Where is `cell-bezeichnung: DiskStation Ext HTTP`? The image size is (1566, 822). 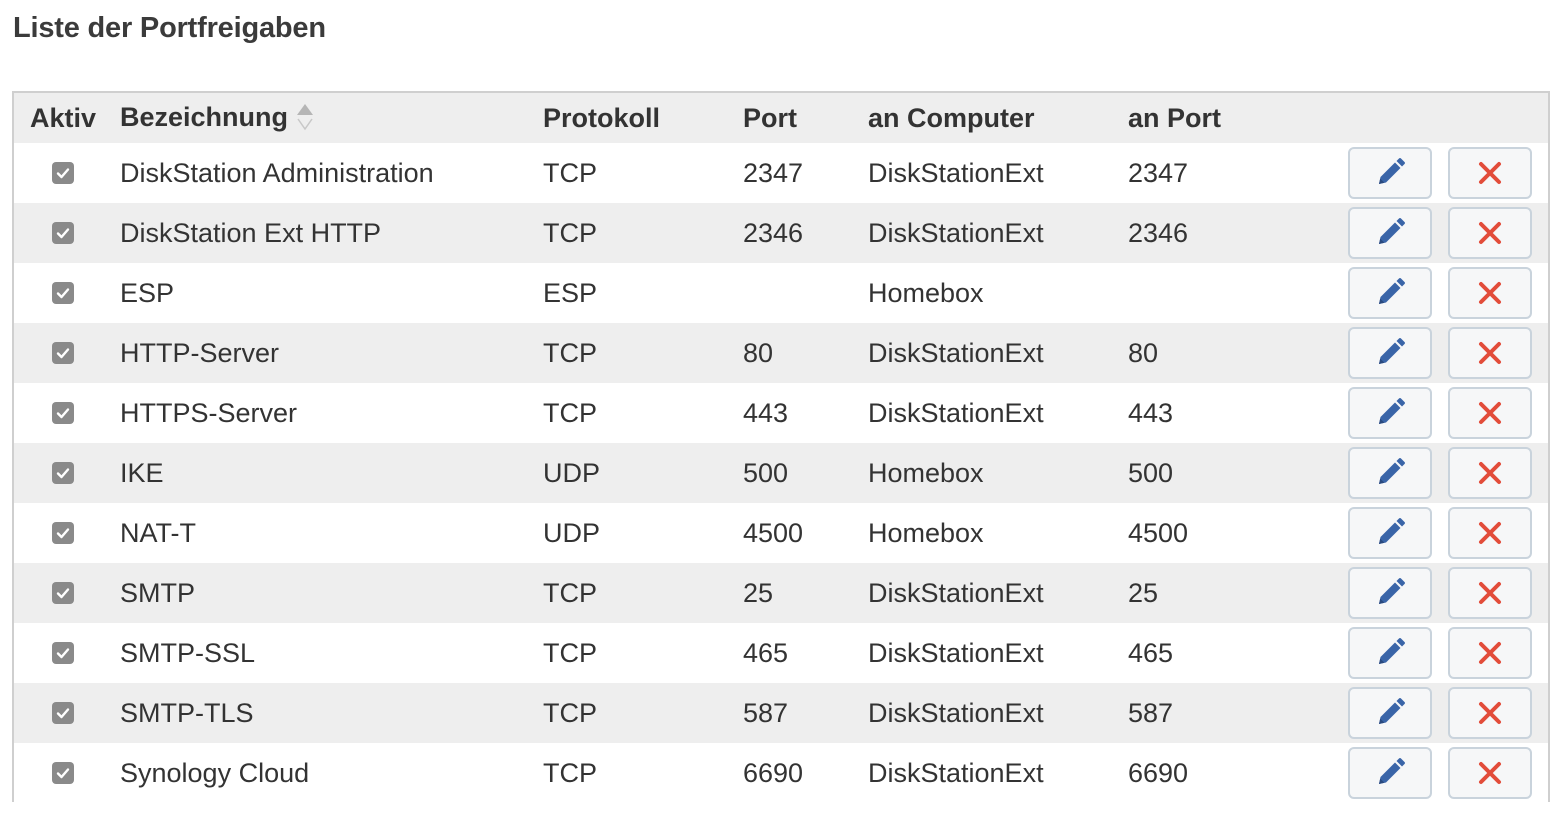 cell-bezeichnung: DiskStation Ext HTTP is located at coordinates (251, 232).